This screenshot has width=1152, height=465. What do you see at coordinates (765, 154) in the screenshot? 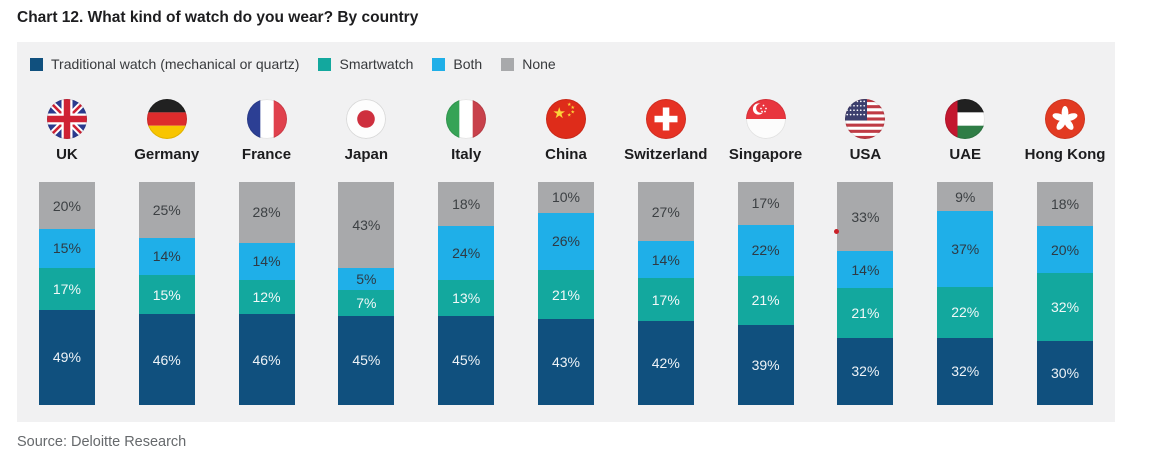
I see `country-label: Singapore` at bounding box center [765, 154].